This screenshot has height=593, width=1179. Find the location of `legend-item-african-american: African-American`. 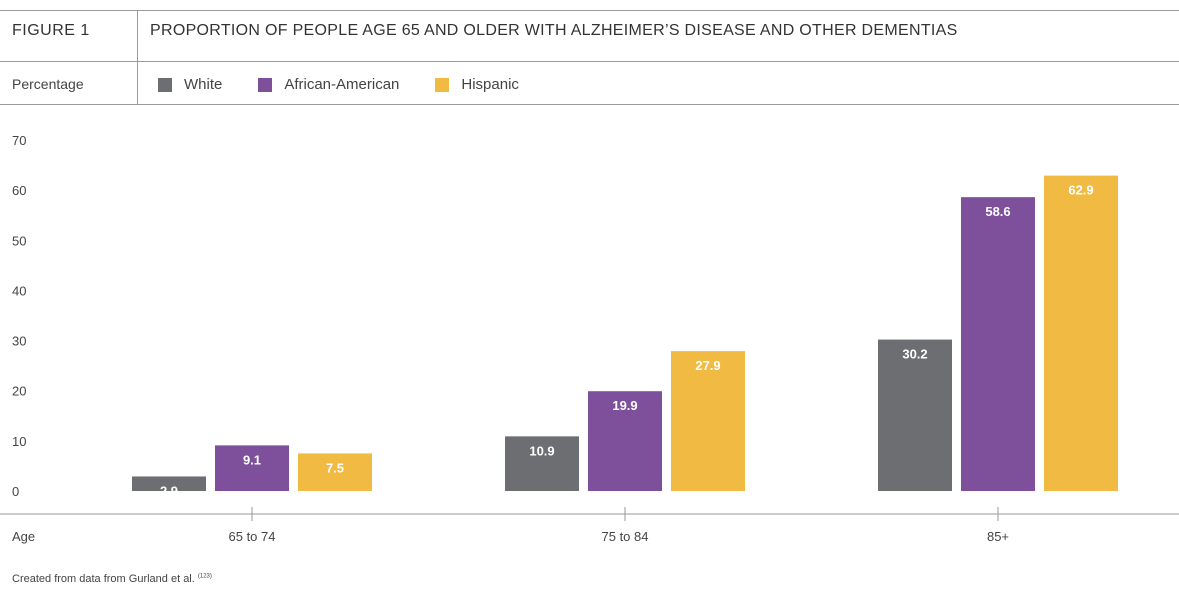

legend-item-african-american: African-American is located at coordinates (328, 84).